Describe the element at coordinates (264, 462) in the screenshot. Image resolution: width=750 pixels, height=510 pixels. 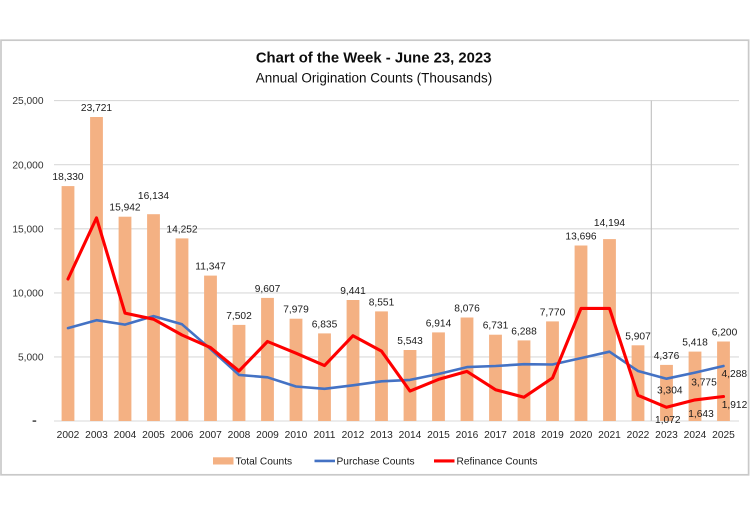
I see `svg-text: Total Counts` at that location.